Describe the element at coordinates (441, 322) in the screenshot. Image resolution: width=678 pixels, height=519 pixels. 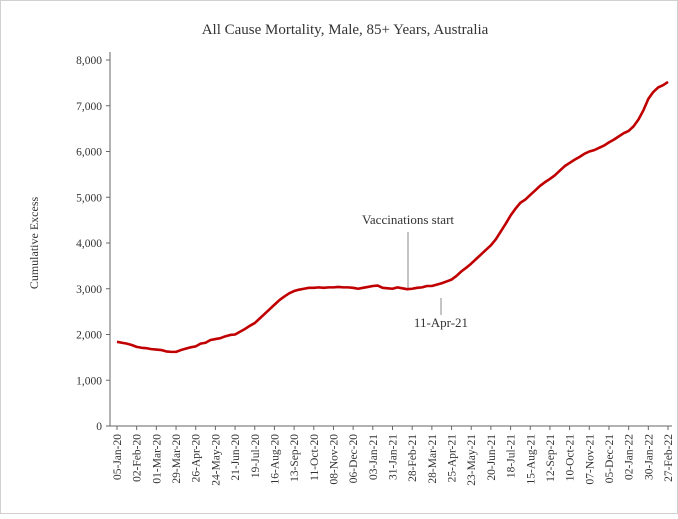
I see `annotation: 11-Apr-21` at that location.